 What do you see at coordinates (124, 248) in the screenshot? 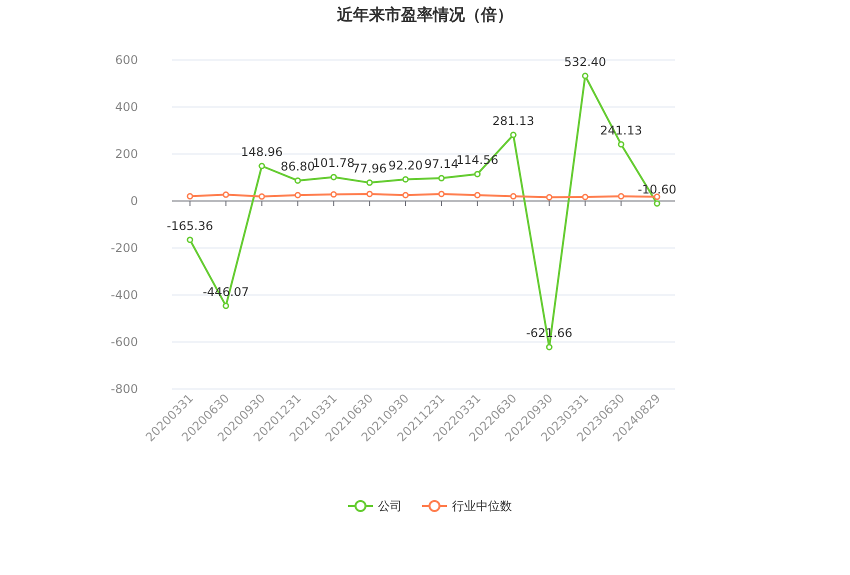
I see `y-tick-label: -200` at bounding box center [124, 248].